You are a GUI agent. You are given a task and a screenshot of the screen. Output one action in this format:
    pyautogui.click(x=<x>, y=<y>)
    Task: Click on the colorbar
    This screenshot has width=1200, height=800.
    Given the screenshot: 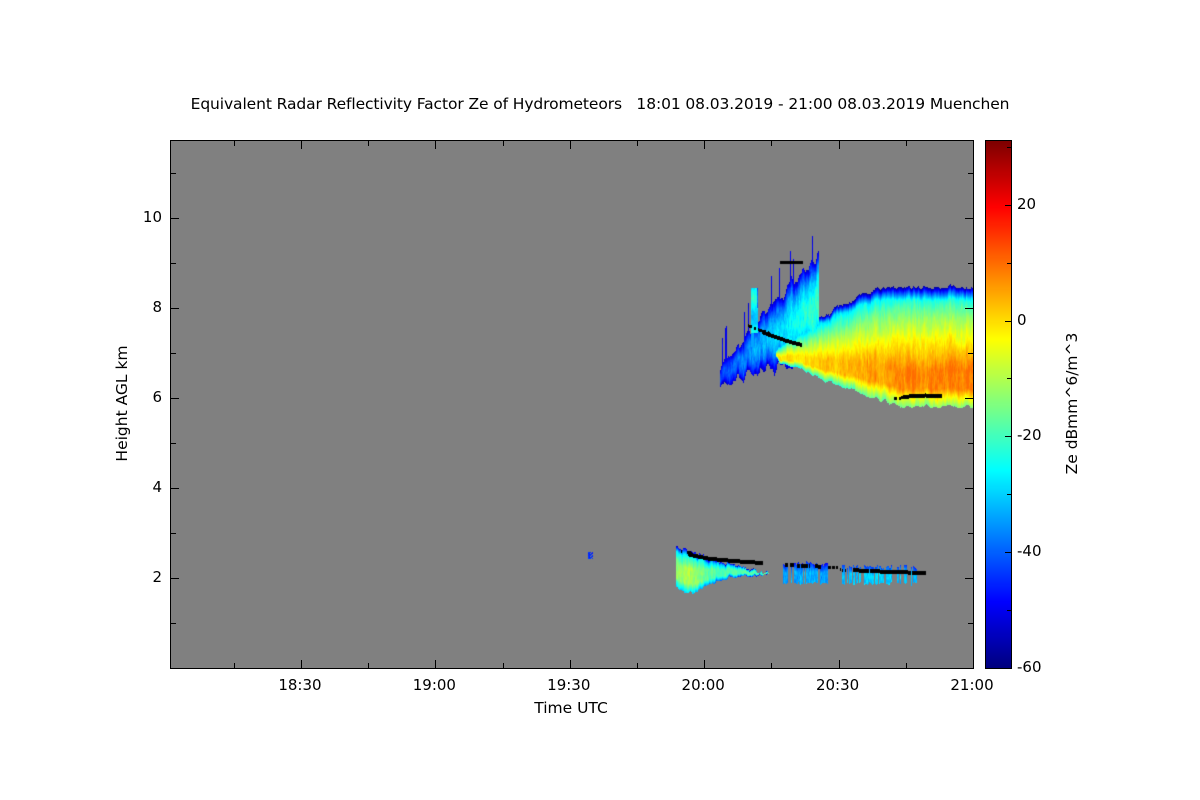 What is the action you would take?
    pyautogui.click(x=998, y=404)
    